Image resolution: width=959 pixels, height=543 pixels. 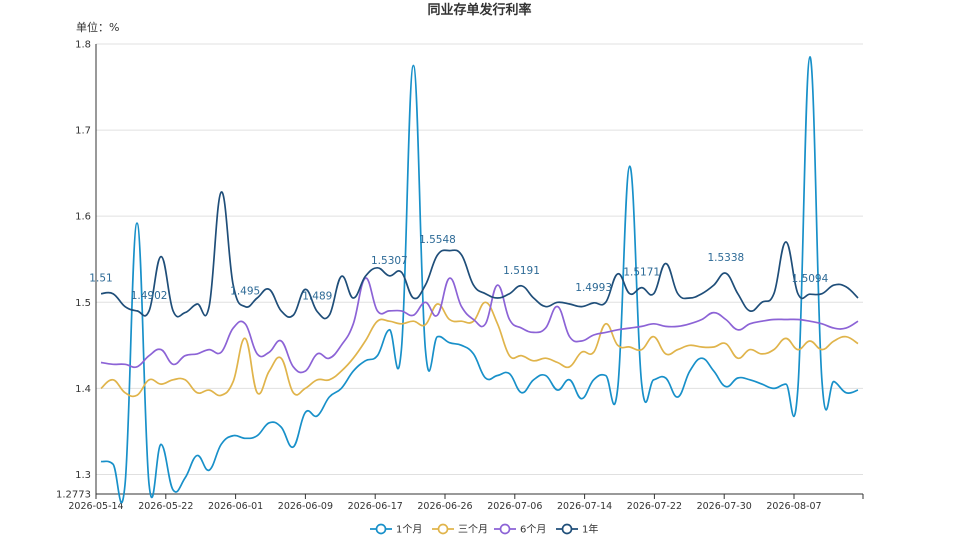 What do you see at coordinates (317, 297) in the screenshot?
I see `data-label: 1.489` at bounding box center [317, 297].